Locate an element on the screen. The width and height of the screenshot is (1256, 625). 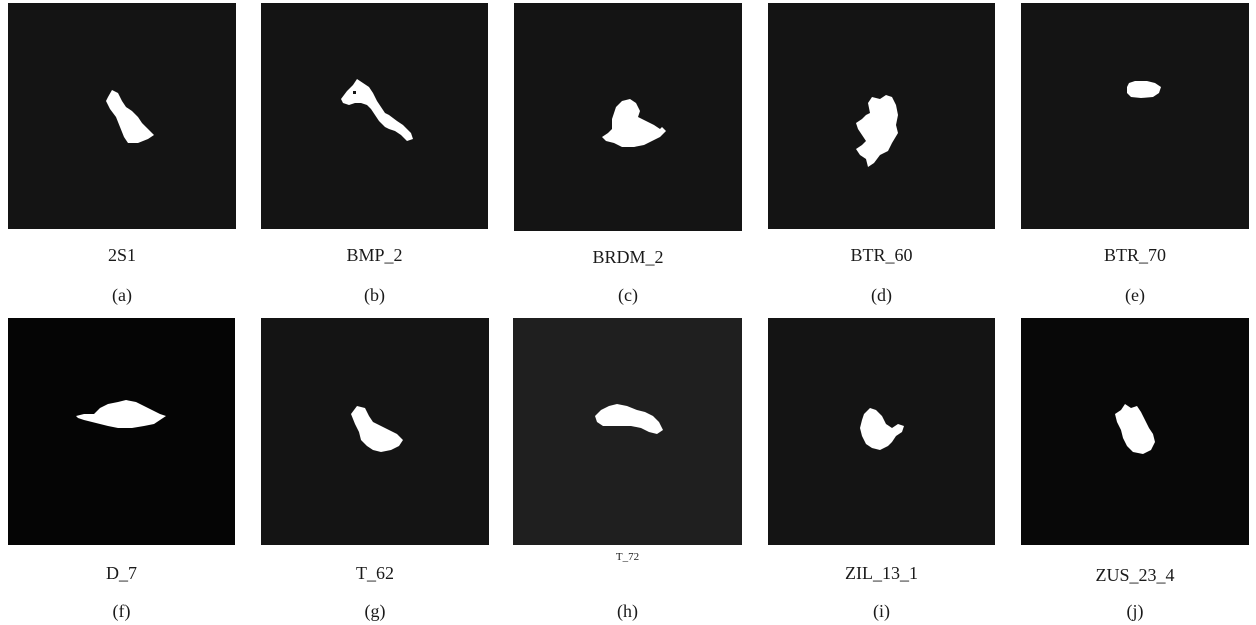
panel-e-image is located at coordinates (1135, 116).